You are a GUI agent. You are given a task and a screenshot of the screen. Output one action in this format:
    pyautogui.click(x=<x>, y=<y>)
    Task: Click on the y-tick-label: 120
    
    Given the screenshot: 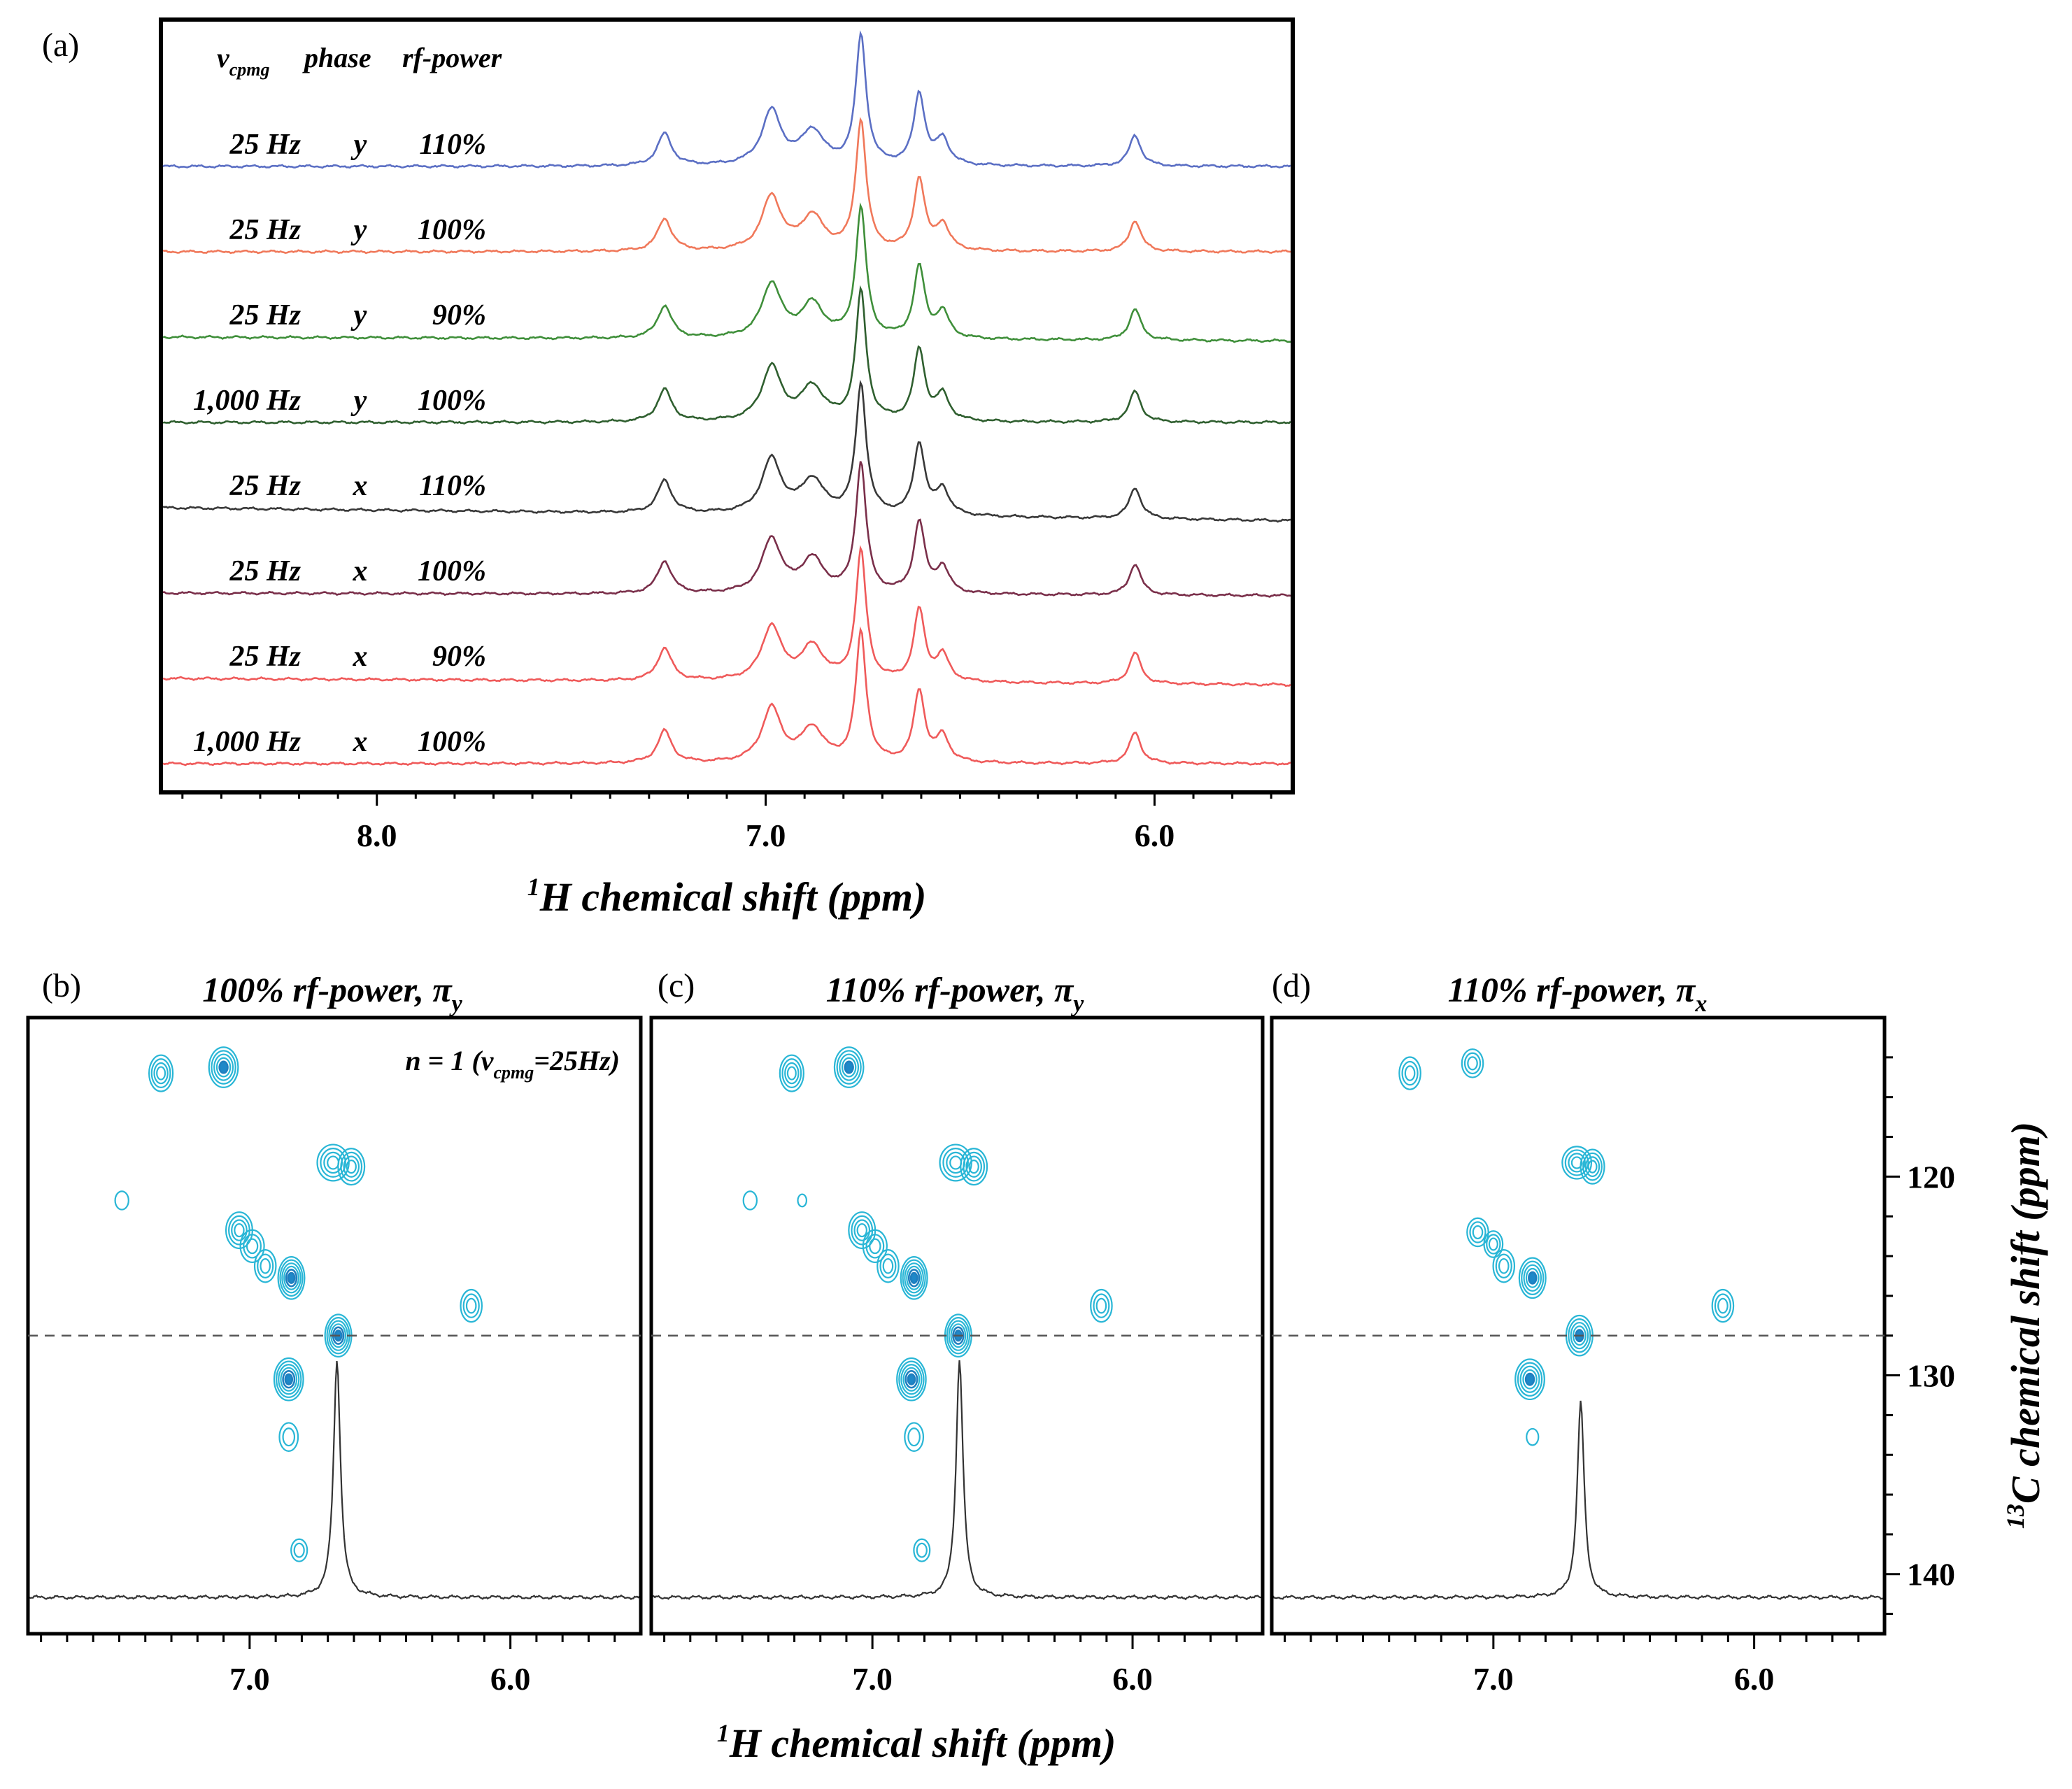 What is the action you would take?
    pyautogui.click(x=1931, y=1177)
    